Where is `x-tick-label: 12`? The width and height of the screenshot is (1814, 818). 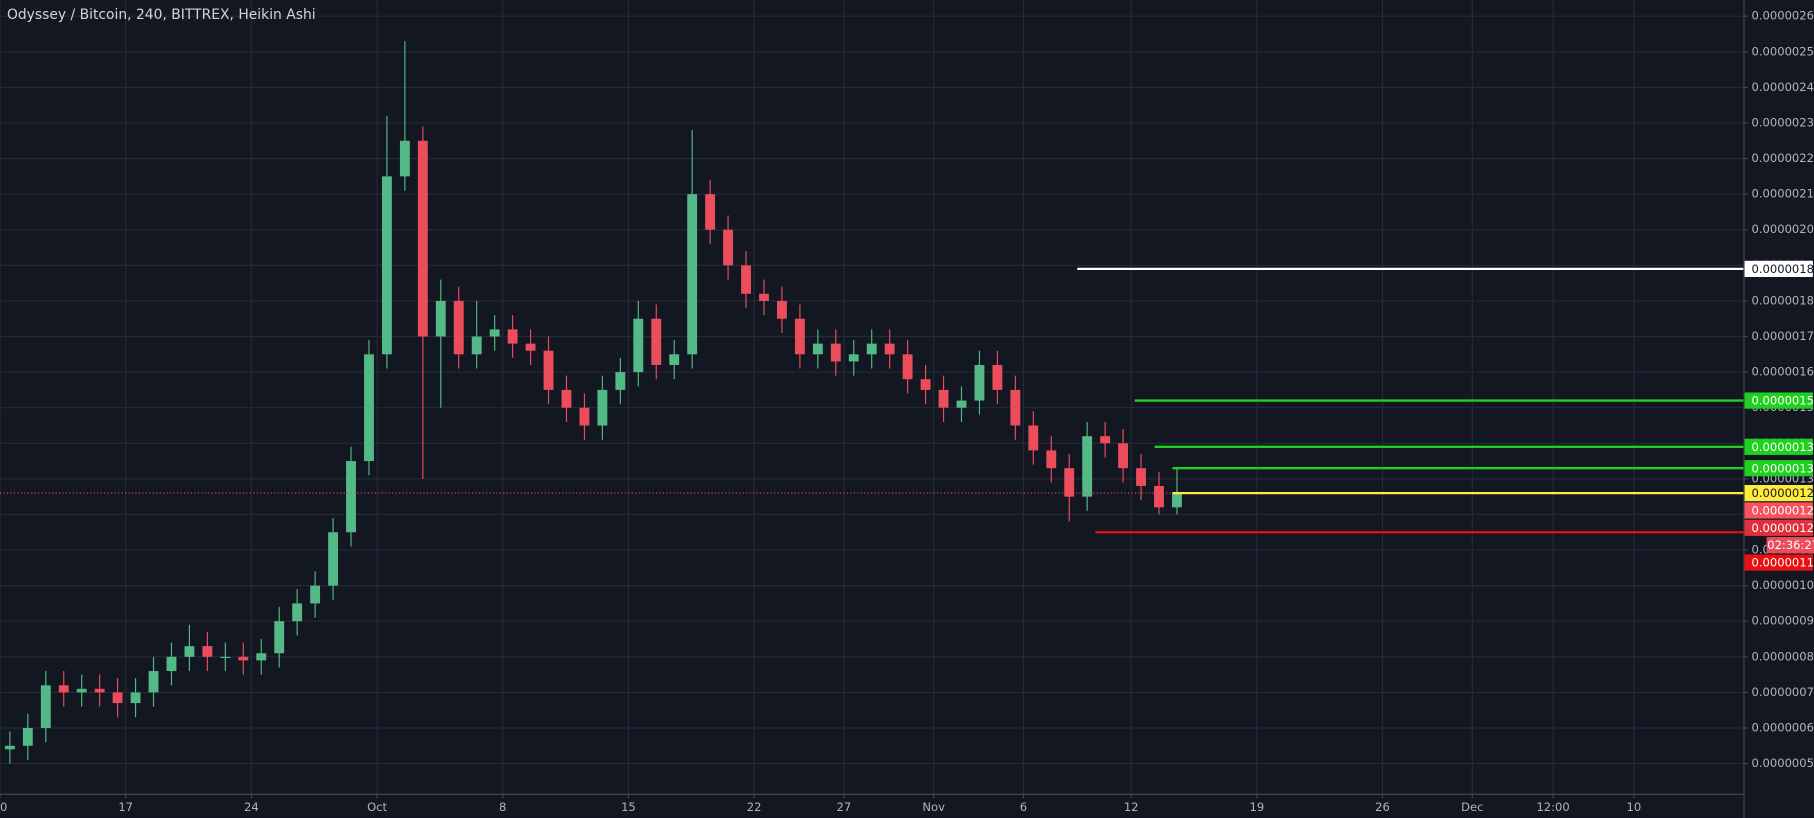 x-tick-label: 12 is located at coordinates (1131, 807).